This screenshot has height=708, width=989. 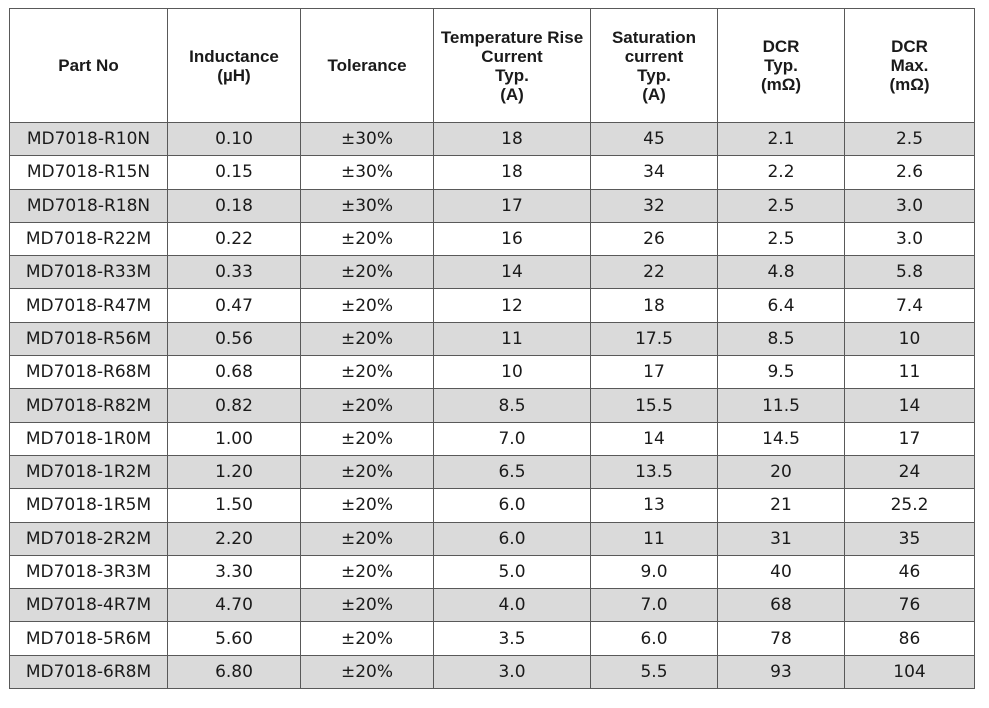 I want to click on cell-inductance: 0.22, so click(x=234, y=239).